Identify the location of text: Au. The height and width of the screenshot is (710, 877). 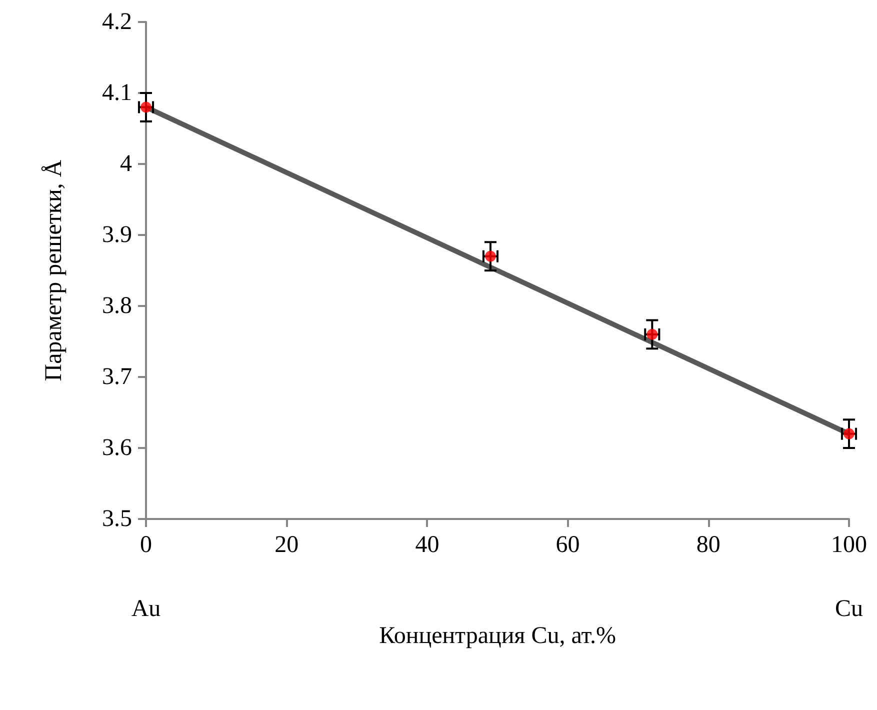
(146, 609).